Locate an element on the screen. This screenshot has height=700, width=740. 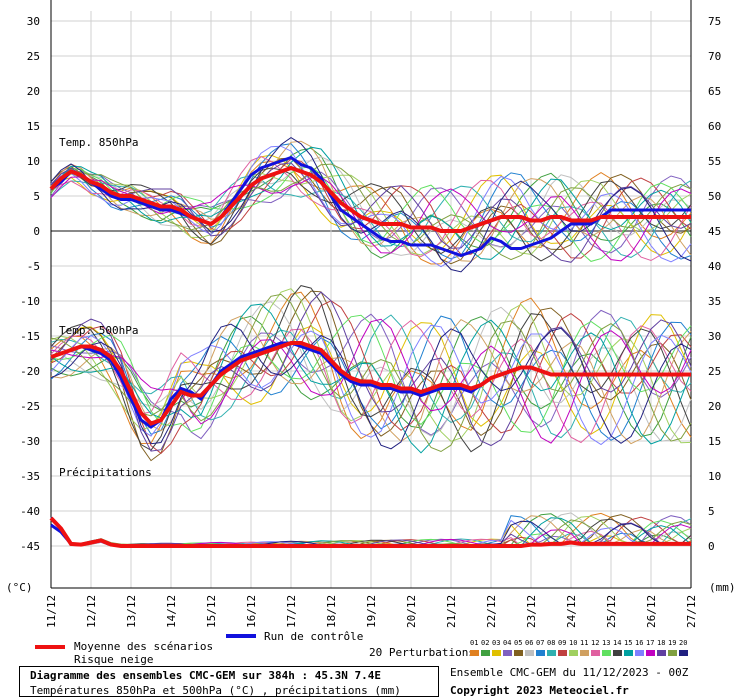
left-tick-label: -30 is located at coordinates (30, 441).